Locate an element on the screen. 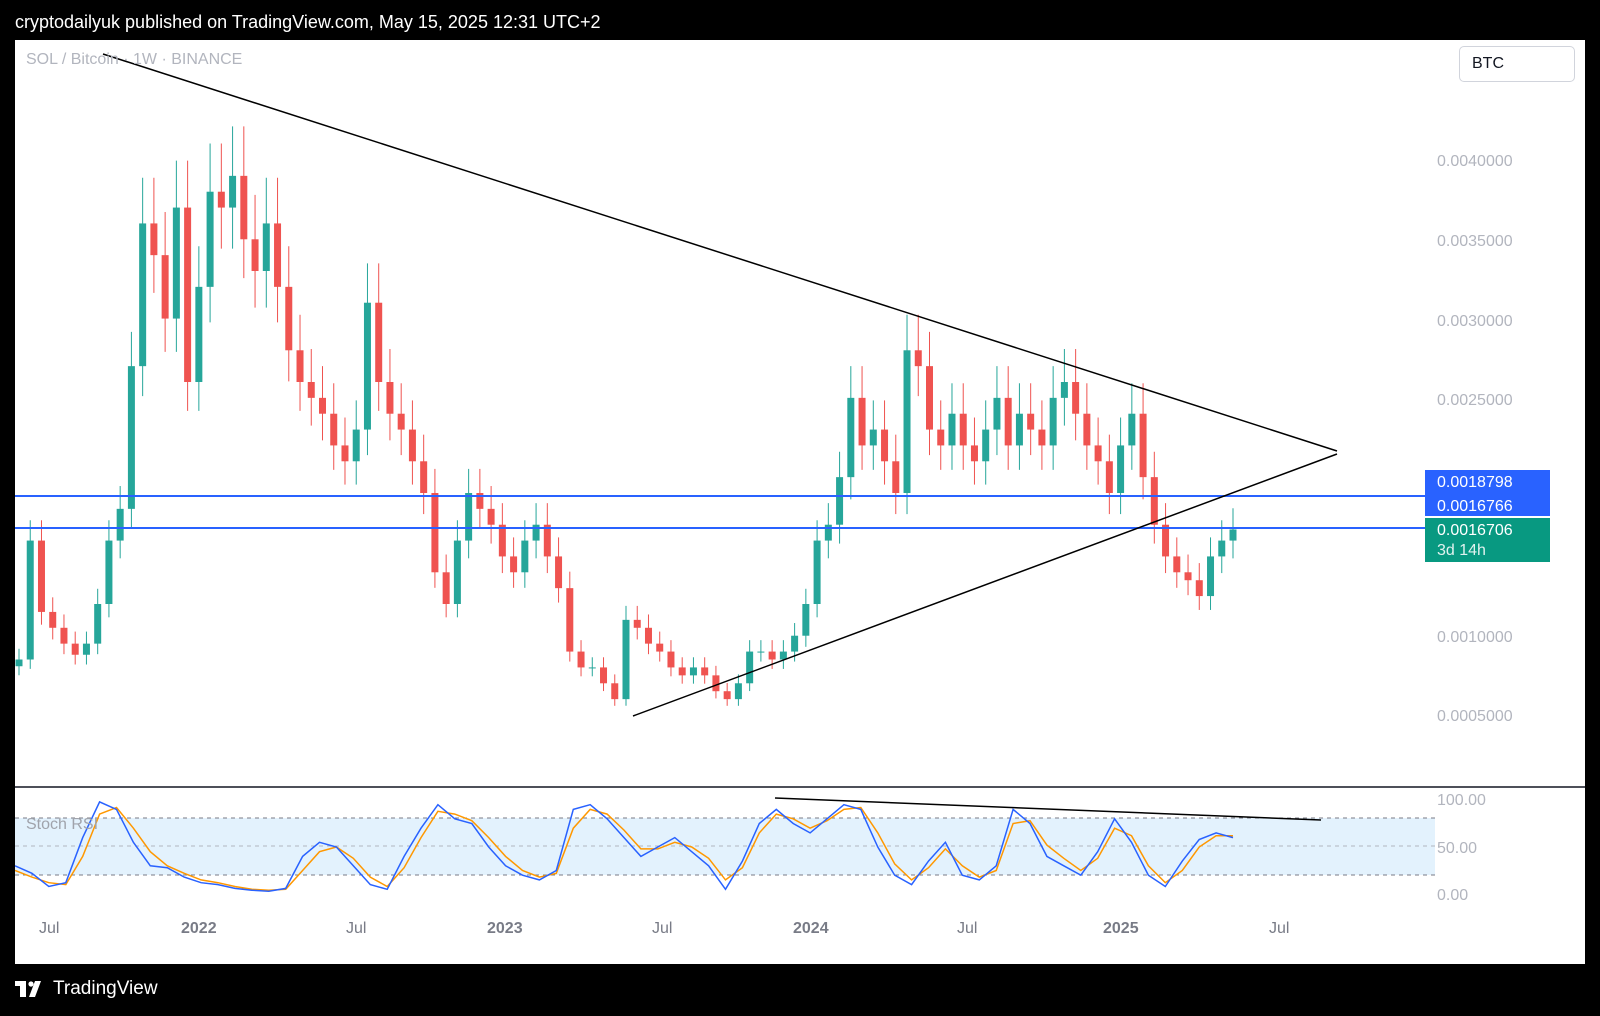  stoch-tick: 100.00 is located at coordinates (1461, 800).